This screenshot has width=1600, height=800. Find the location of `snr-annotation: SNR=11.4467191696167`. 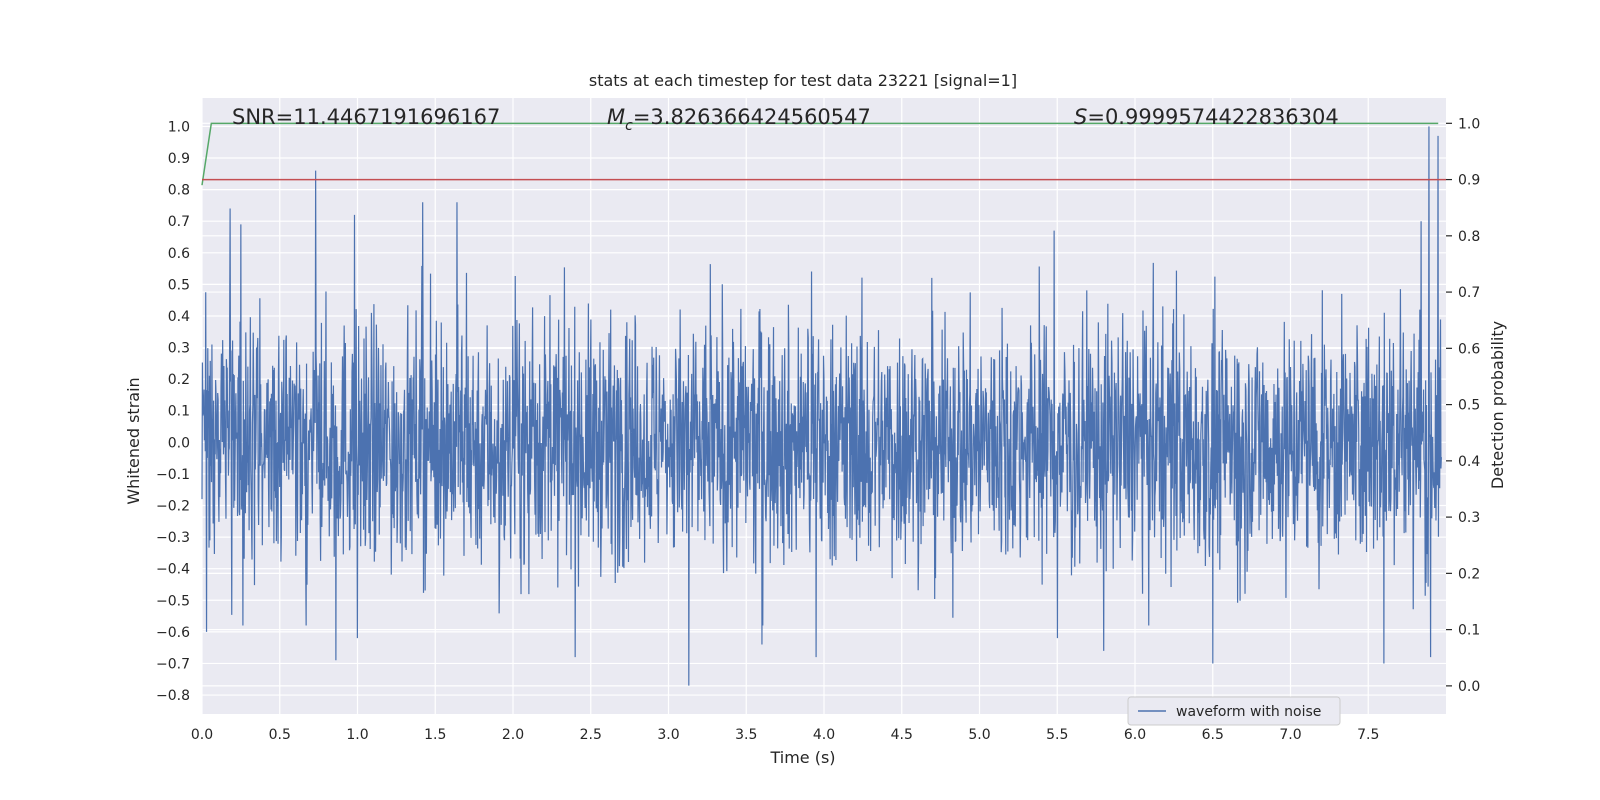

snr-annotation: SNR=11.4467191696167 is located at coordinates (366, 117).